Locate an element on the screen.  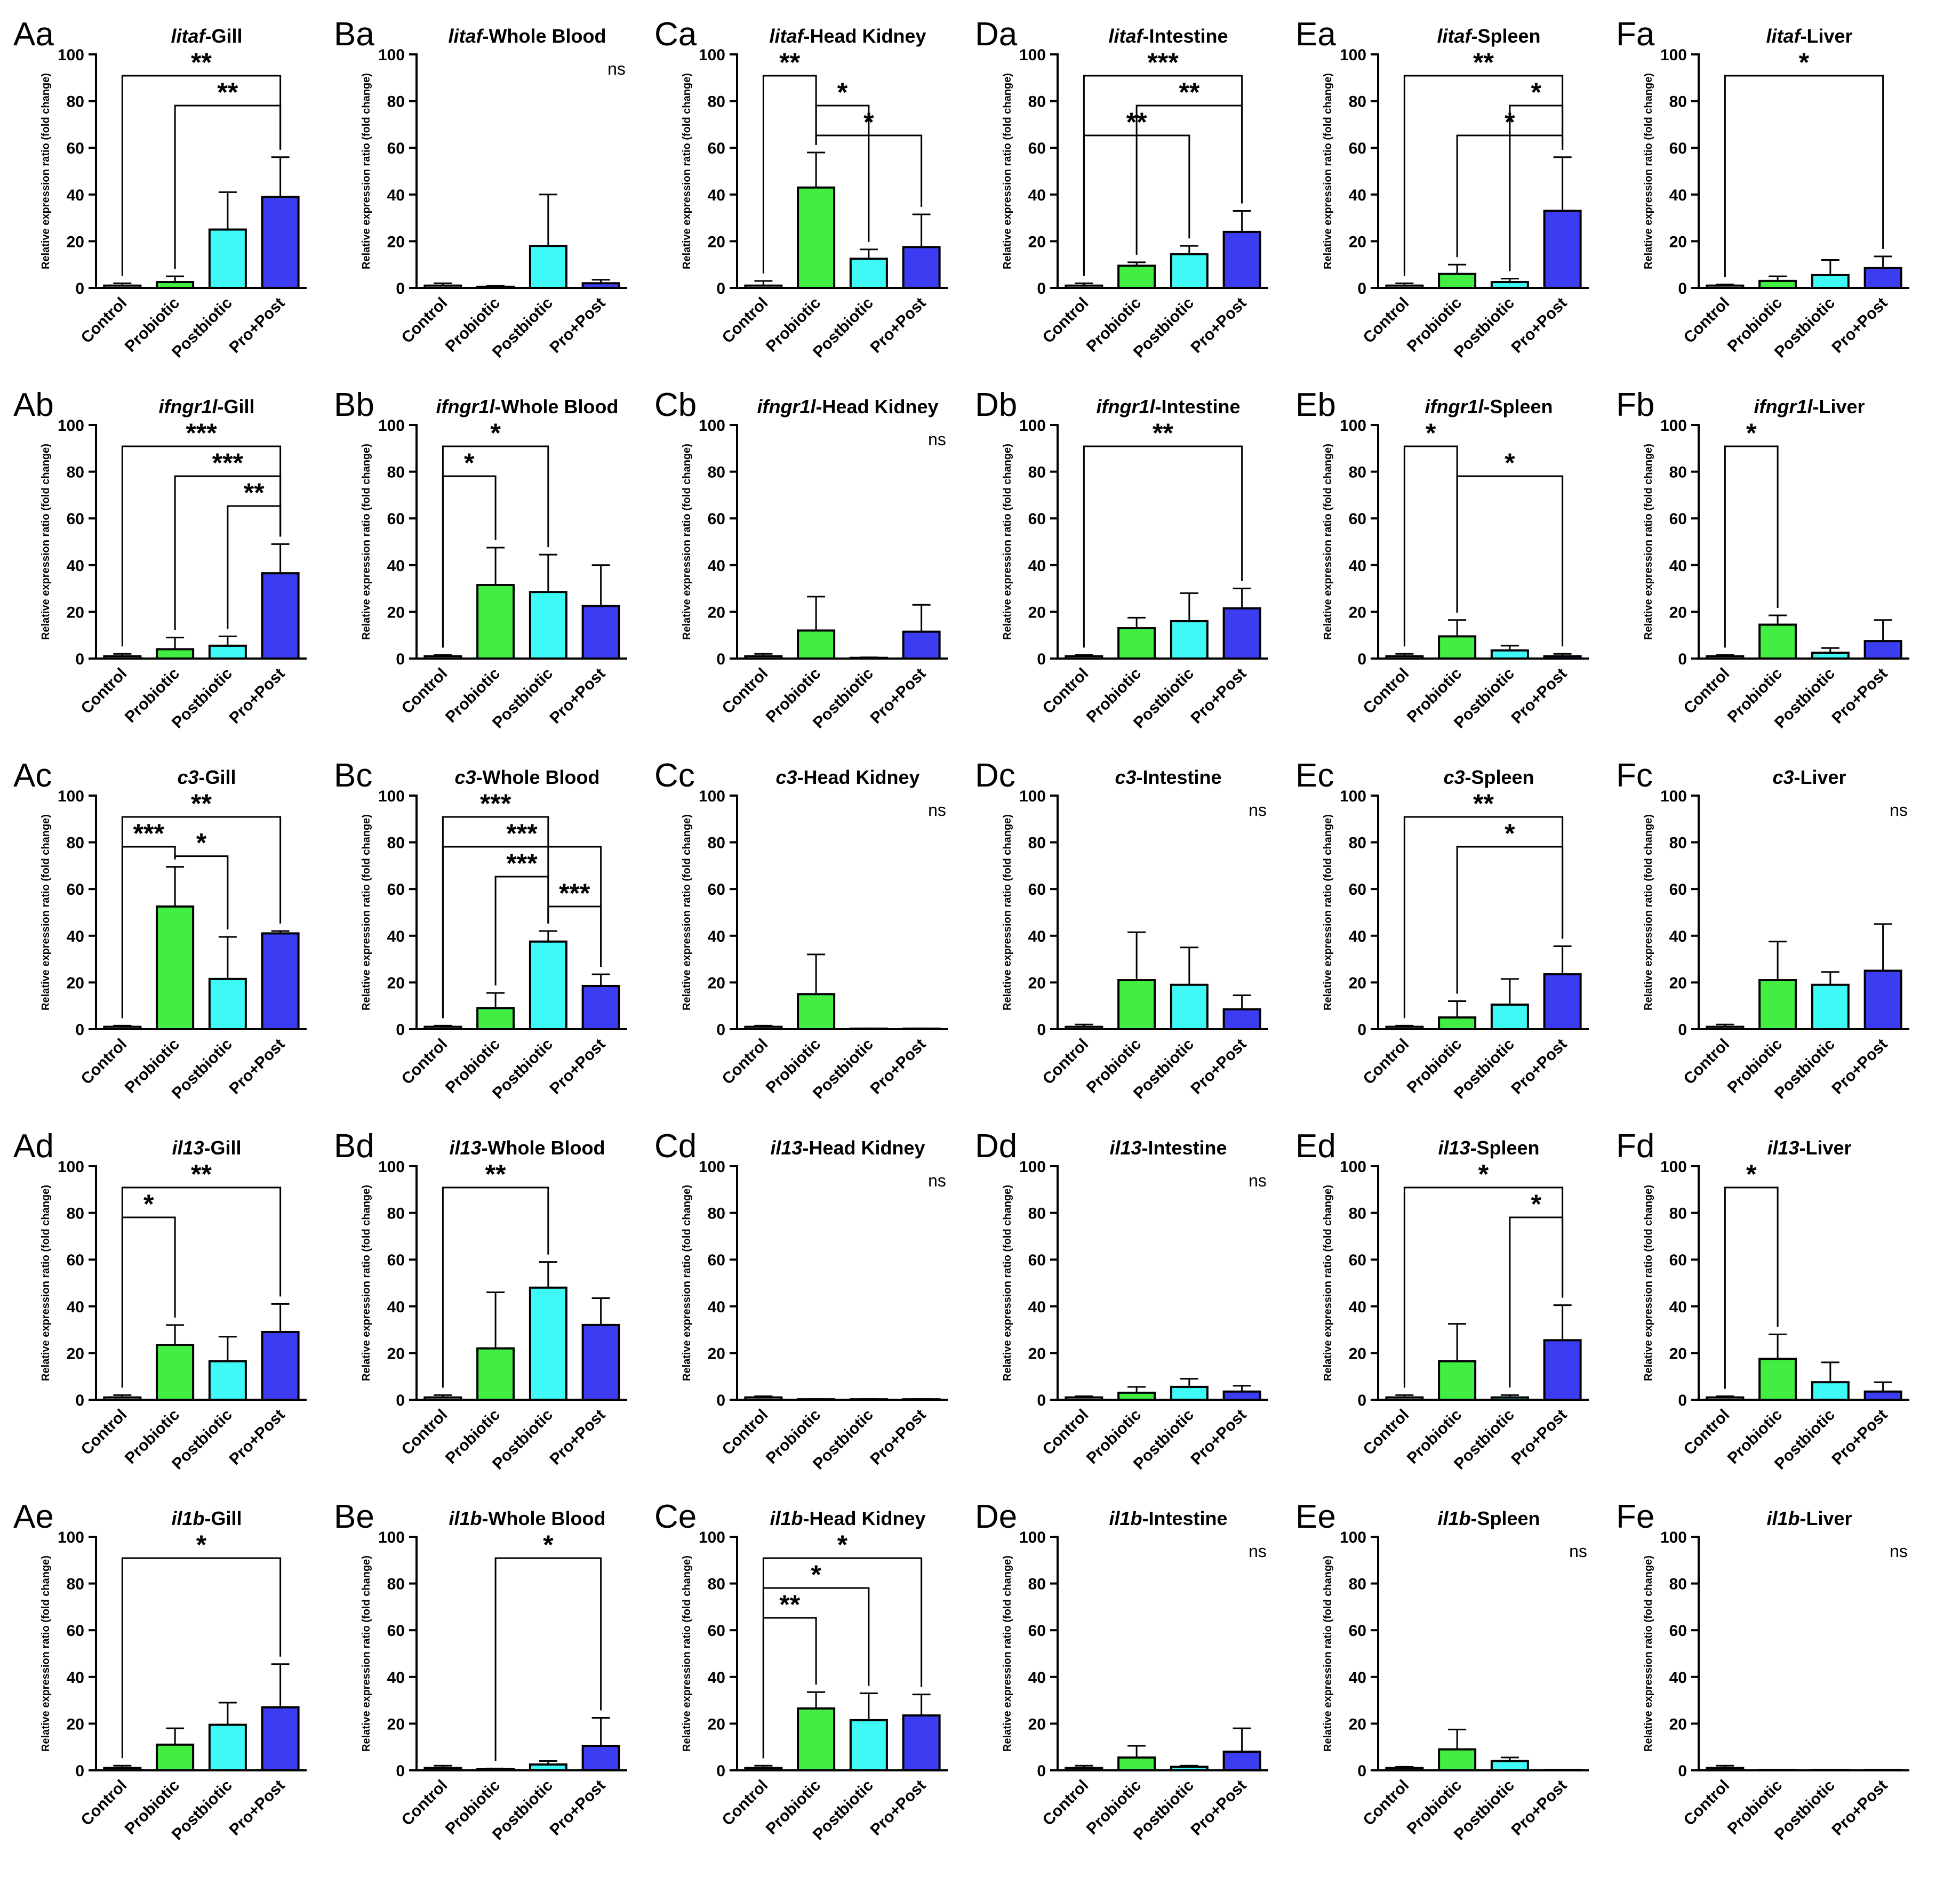
panel-title: il1b-Whole Blood is located at coordinates (527, 1518).